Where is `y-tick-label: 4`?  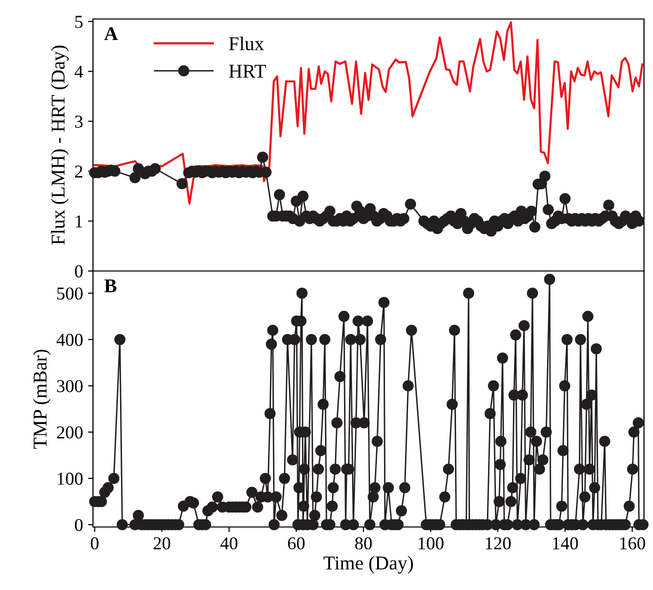
y-tick-label: 4 is located at coordinates (78, 72).